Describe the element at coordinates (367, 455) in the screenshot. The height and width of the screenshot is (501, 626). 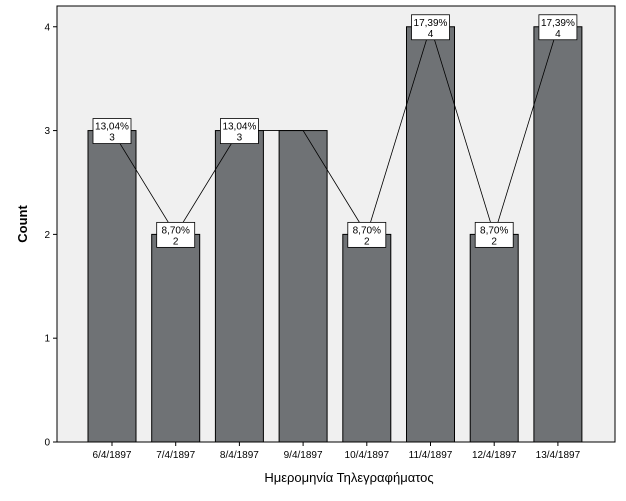
I see `x-tick-label: 10/4/1897` at that location.